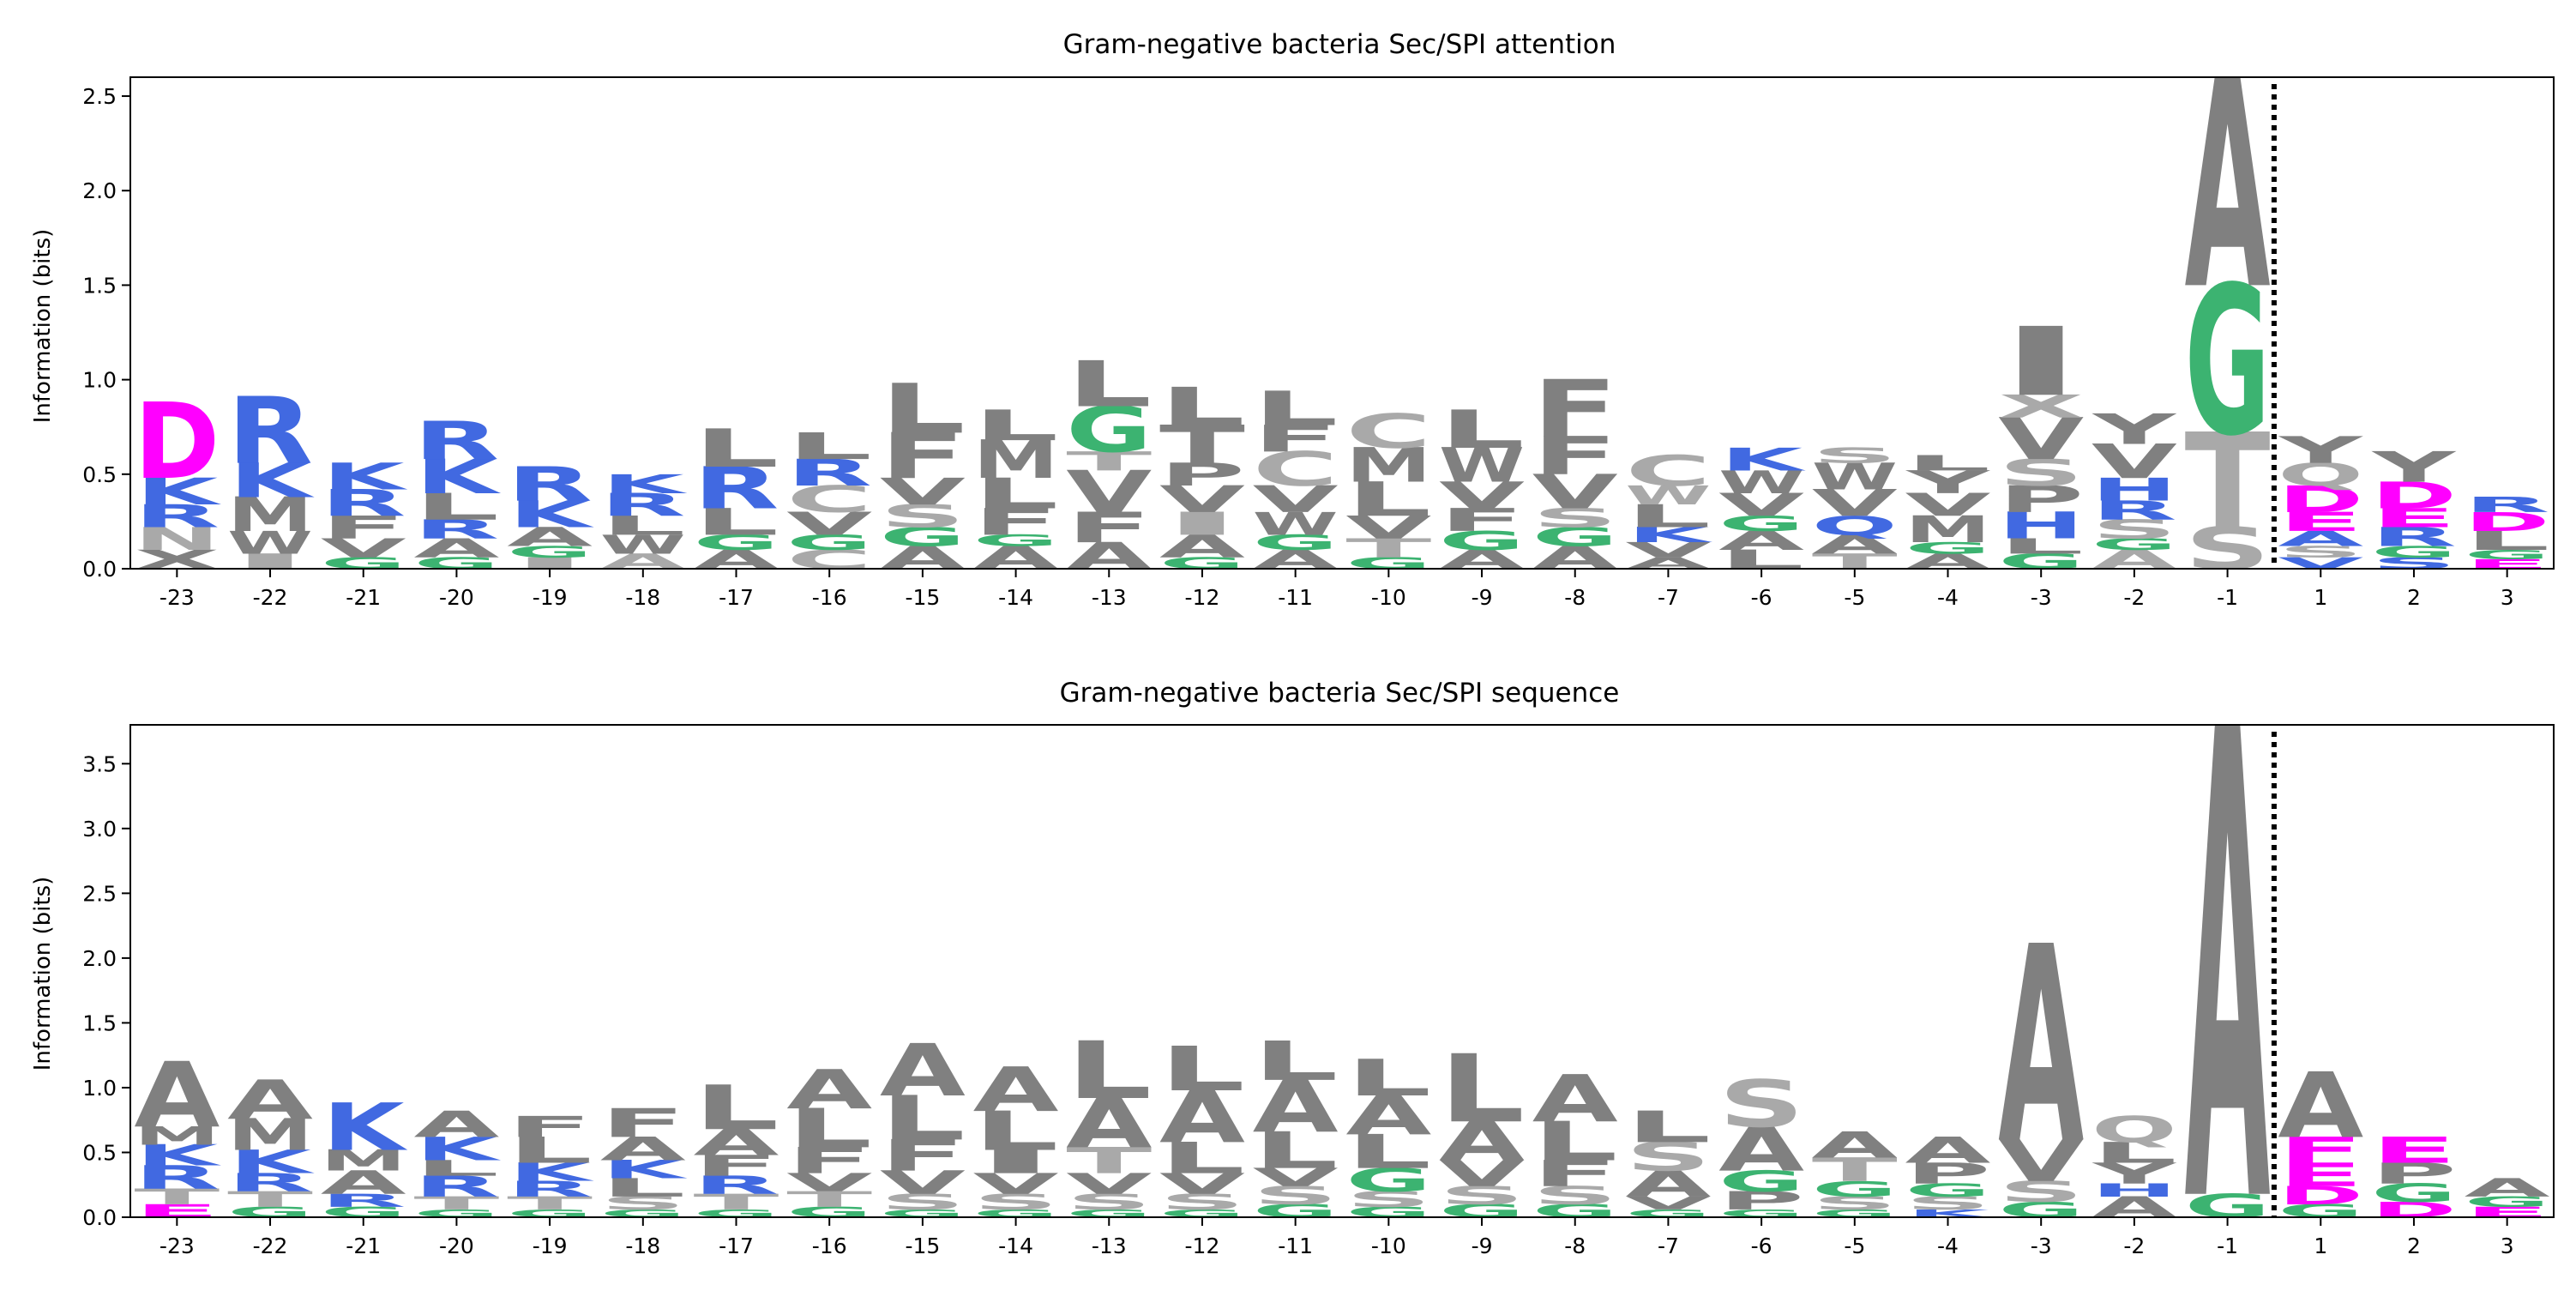  I want to click on attention-x-tick-label: -16, so click(829, 597).